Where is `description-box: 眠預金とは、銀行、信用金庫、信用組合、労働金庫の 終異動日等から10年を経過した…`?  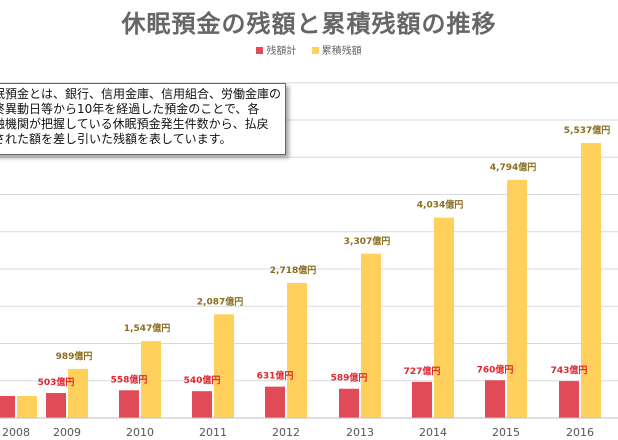 description-box: 眠預金とは、銀行、信用金庫、信用組合、労働金庫の 終異動日等から10年を経過した… is located at coordinates (143, 119).